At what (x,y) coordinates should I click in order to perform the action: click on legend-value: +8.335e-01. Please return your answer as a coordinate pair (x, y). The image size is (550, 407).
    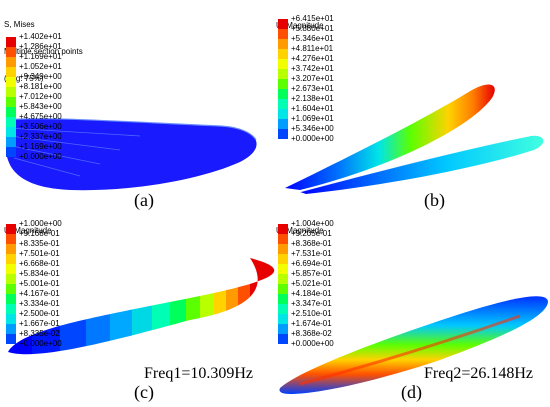
    Looking at the image, I should click on (39, 243).